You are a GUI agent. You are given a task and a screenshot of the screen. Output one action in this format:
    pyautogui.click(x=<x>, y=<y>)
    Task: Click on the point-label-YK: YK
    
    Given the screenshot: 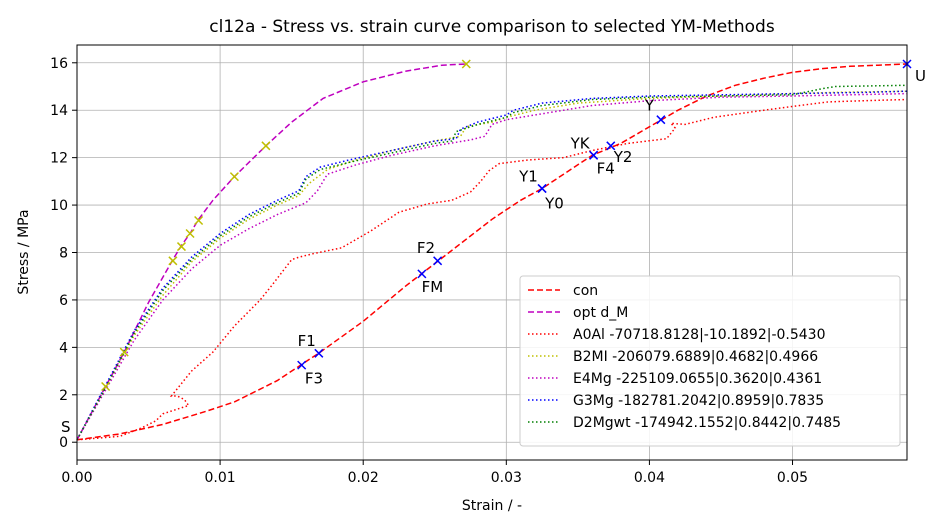 What is the action you would take?
    pyautogui.click(x=580, y=143)
    